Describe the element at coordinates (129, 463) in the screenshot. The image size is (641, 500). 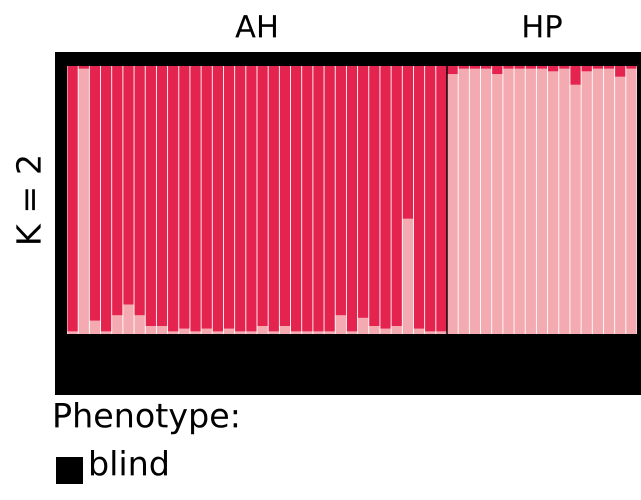
I see `text: blind` at that location.